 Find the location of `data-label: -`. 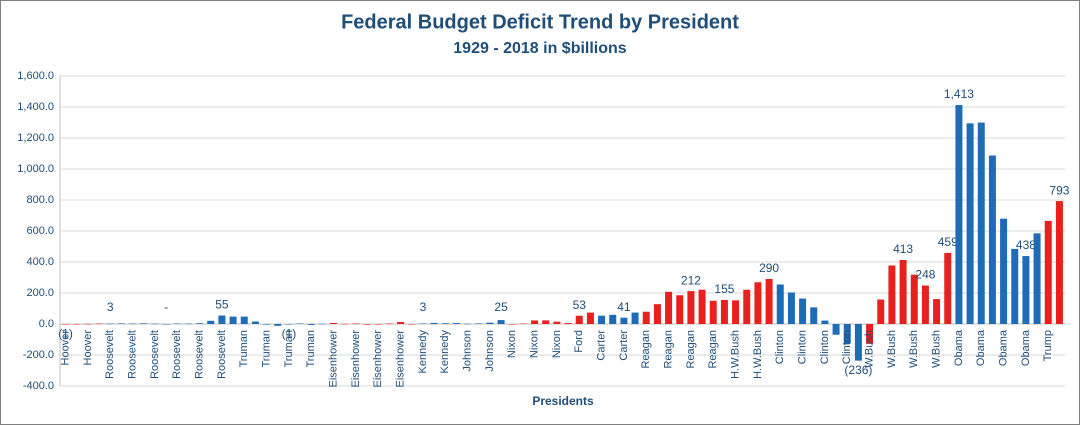

data-label: - is located at coordinates (166, 307).